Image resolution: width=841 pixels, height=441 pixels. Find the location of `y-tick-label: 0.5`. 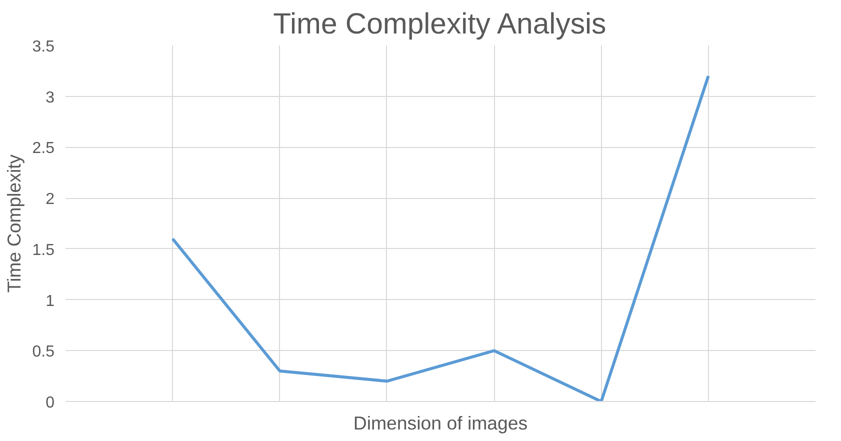

y-tick-label: 0.5 is located at coordinates (43, 352).